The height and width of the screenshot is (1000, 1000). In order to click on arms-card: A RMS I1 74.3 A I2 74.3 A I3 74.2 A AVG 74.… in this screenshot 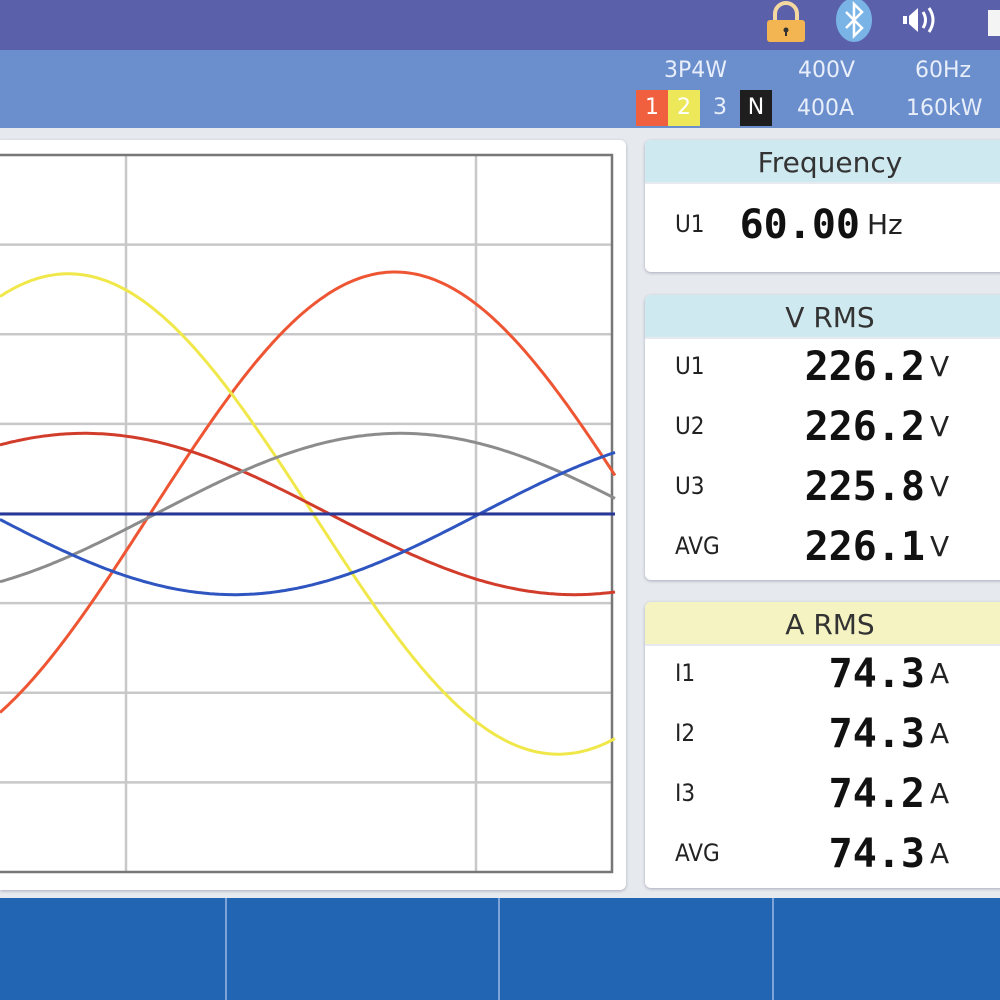, I will do `click(822, 745)`.